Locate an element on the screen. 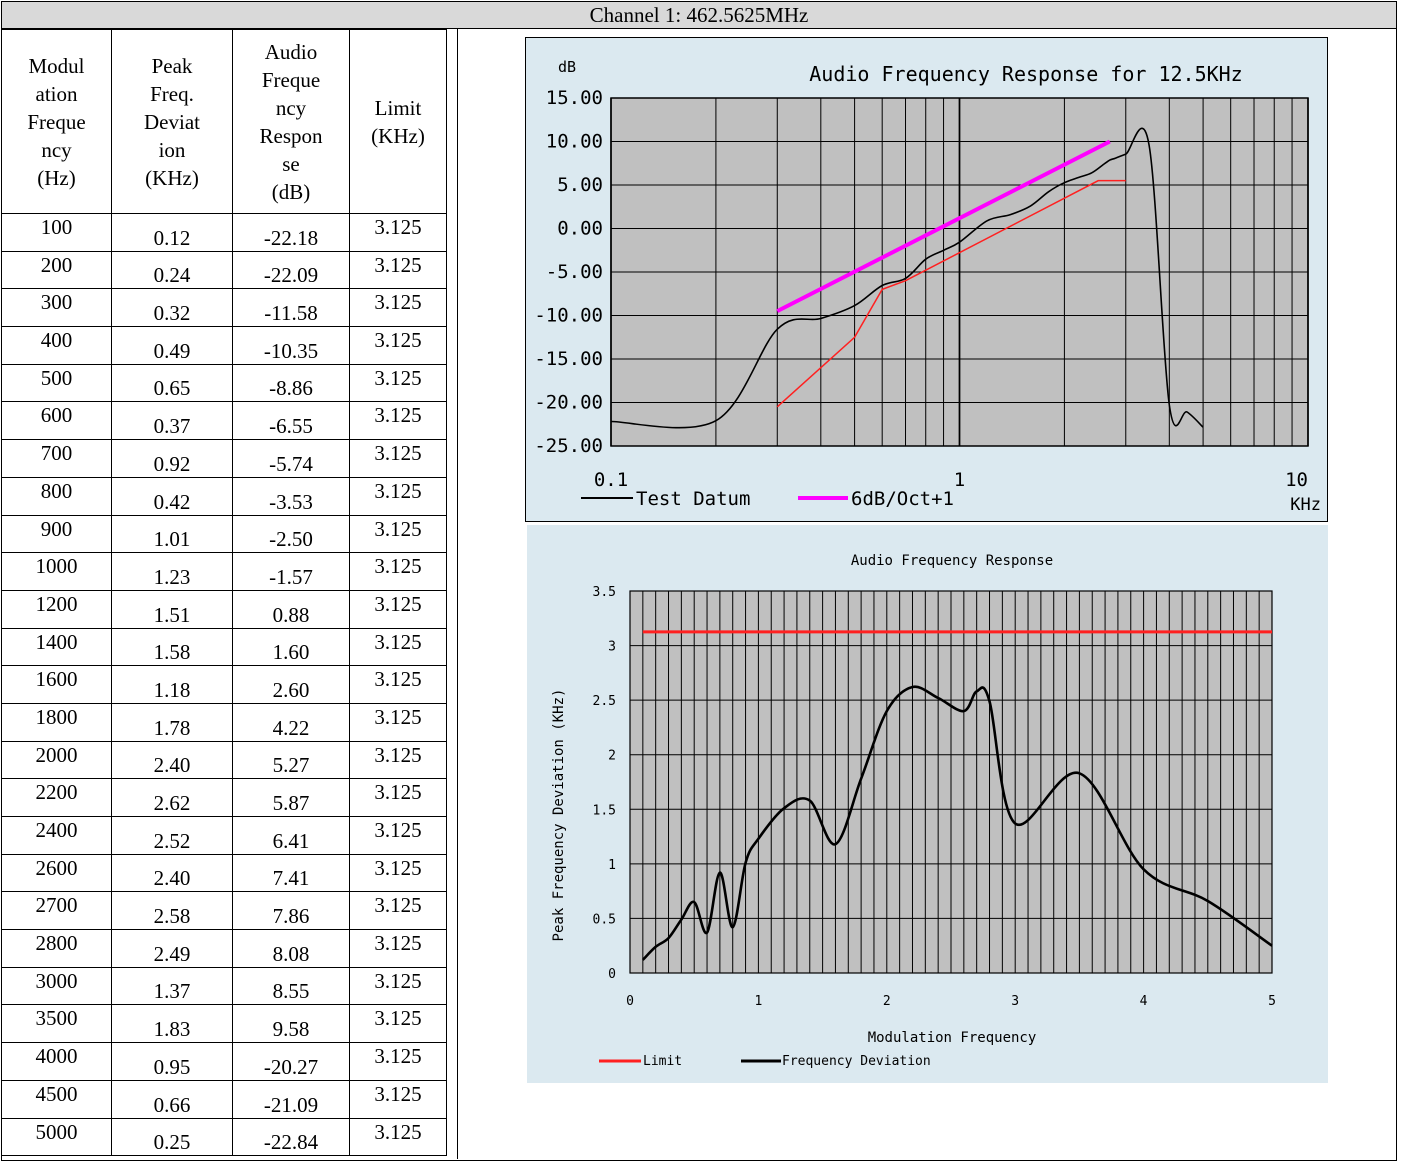 The height and width of the screenshot is (1161, 1405). cell-modulation-frequency: 4500 is located at coordinates (56, 1099).